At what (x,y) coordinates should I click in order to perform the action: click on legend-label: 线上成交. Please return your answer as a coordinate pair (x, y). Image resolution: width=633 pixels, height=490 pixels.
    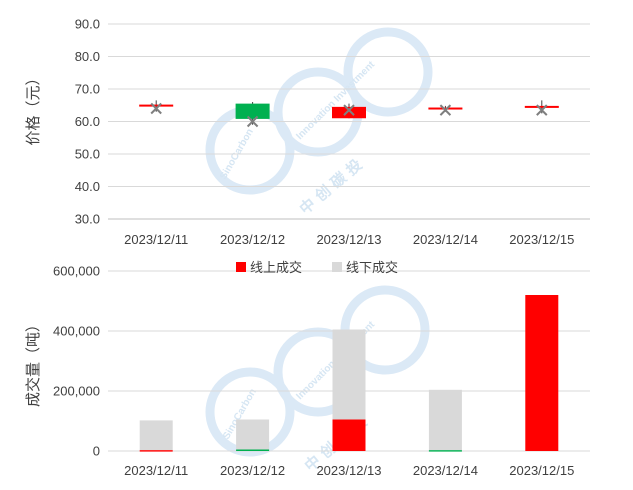
    Looking at the image, I should click on (276, 268).